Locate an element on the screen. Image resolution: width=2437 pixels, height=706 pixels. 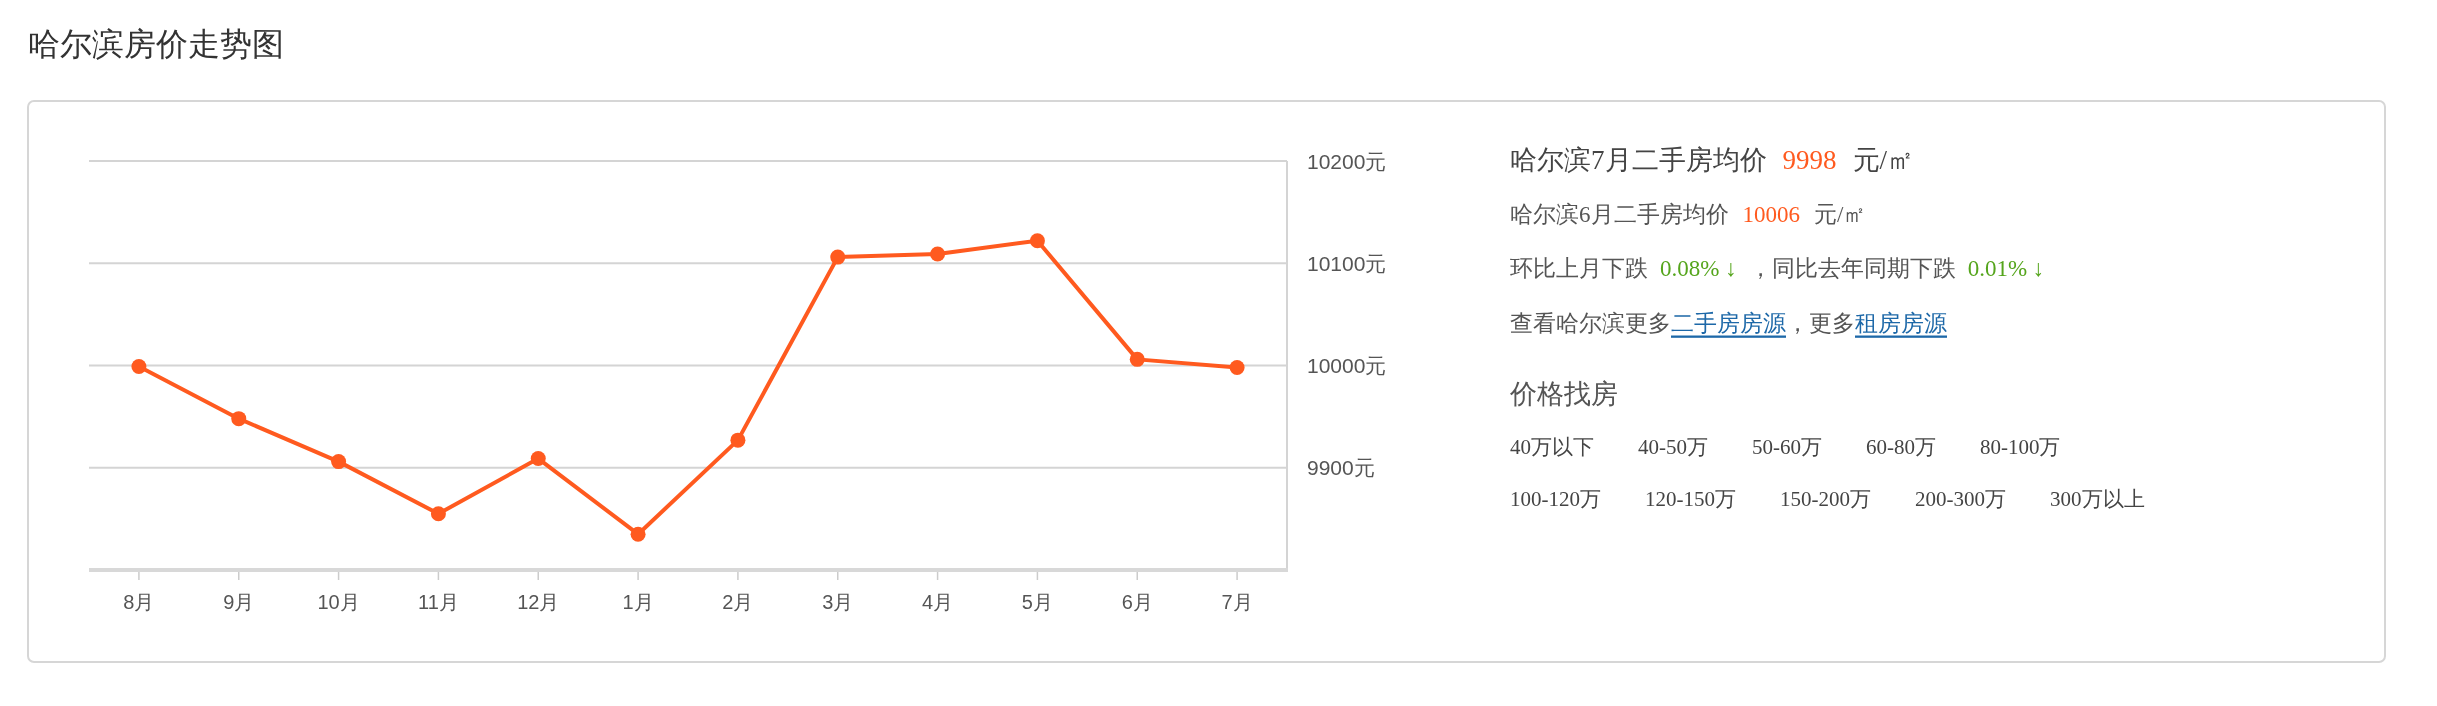
x-tick-label: 6月 is located at coordinates (1137, 602).